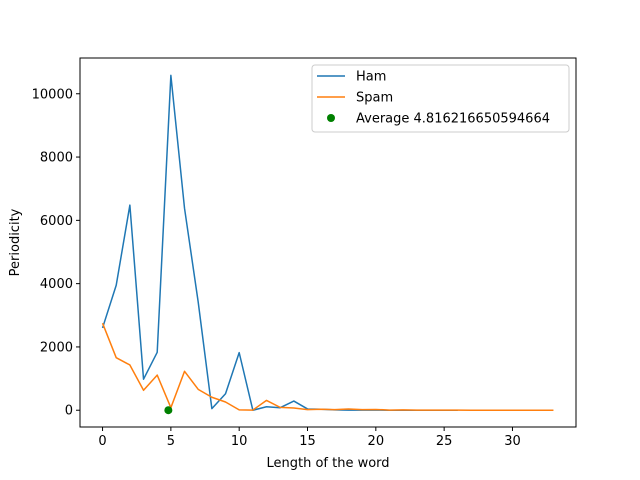 The image size is (640, 480). I want to click on x-axis-ticks: 0 5 10 15 20 25 30, so click(309, 438).